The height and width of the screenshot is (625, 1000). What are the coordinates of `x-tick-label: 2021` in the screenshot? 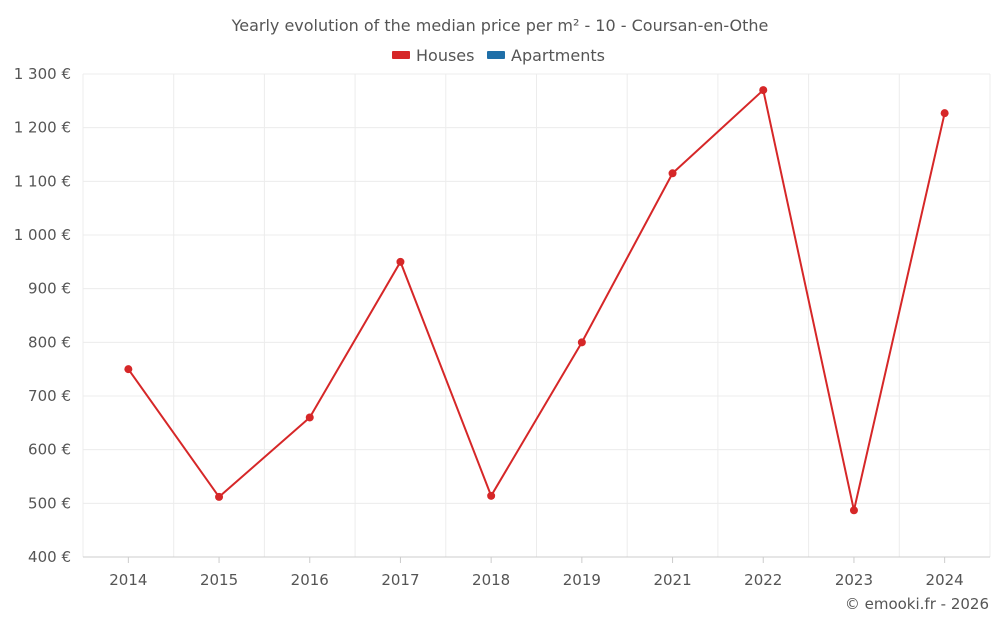 It's located at (672, 580).